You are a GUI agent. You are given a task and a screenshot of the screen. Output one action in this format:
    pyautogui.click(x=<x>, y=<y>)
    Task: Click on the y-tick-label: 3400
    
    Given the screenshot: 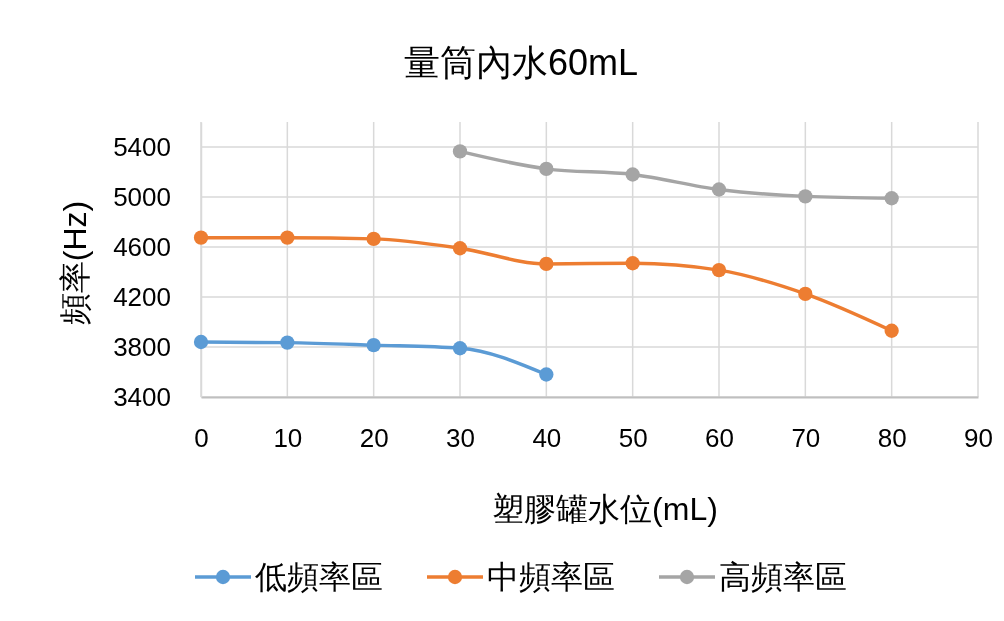 What is the action you would take?
    pyautogui.click(x=142, y=396)
    